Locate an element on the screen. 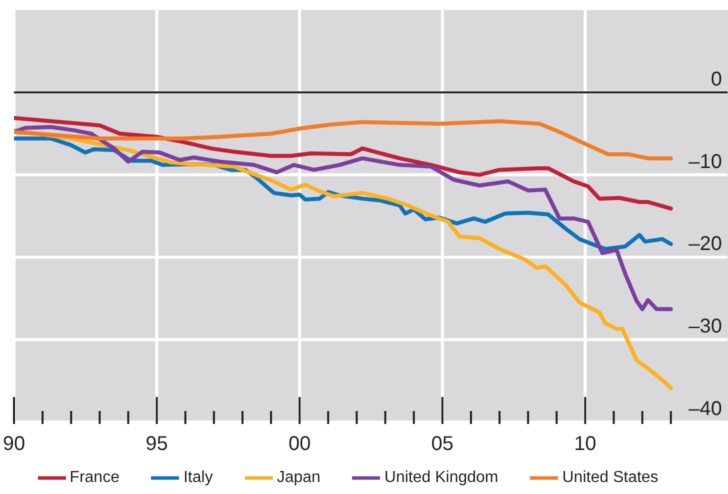 This screenshot has width=728, height=494. legend-label: France is located at coordinates (95, 477).